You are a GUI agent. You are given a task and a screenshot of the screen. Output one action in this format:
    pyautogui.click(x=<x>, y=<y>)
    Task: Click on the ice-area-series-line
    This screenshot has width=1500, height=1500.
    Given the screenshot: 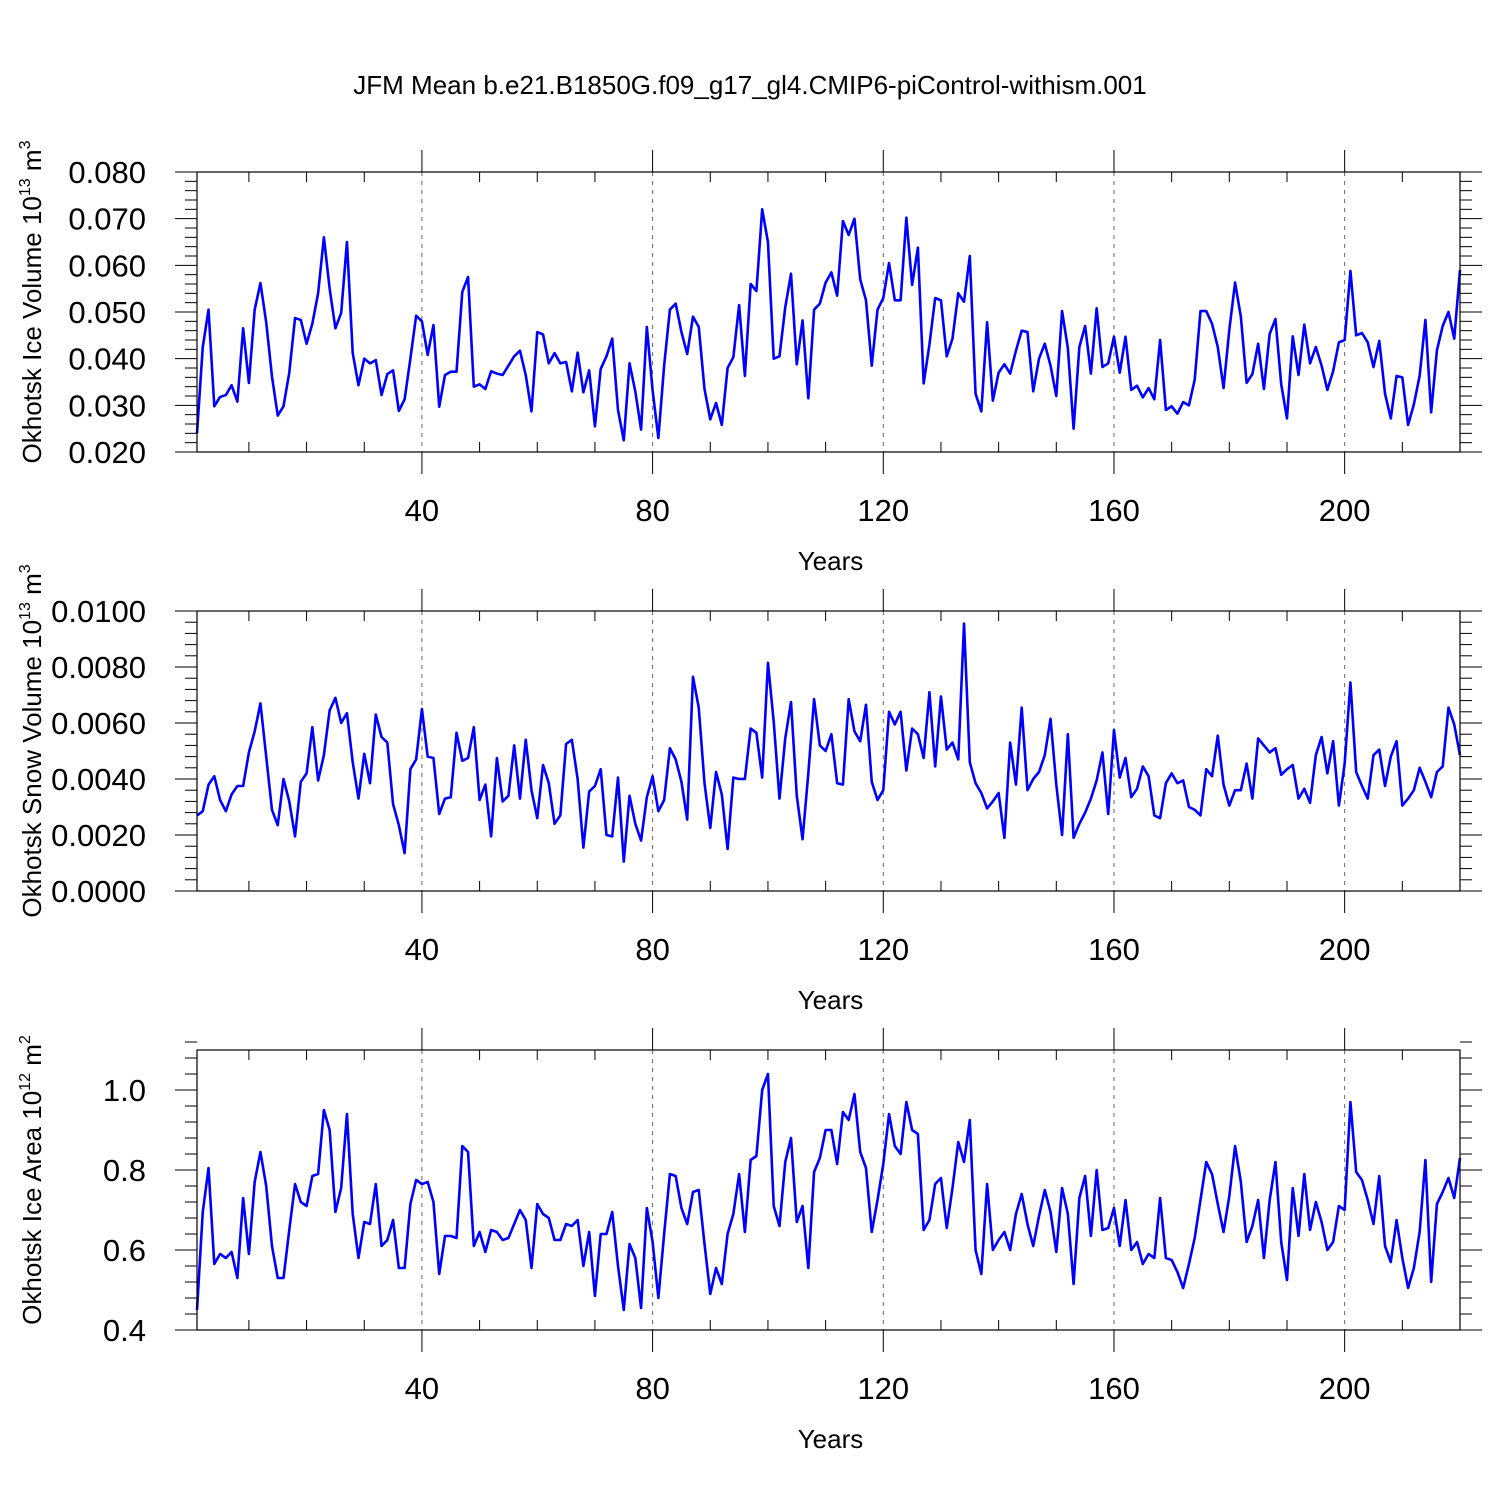 What is the action you would take?
    pyautogui.click(x=828, y=1192)
    